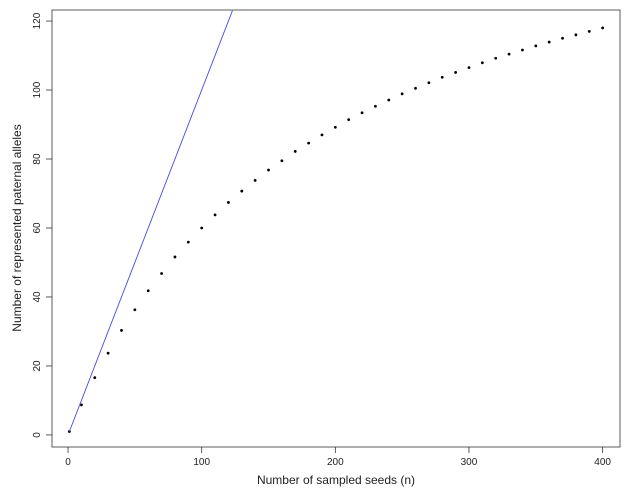  Describe the element at coordinates (37, 228) in the screenshot. I see `y-tick-label: 60` at that location.